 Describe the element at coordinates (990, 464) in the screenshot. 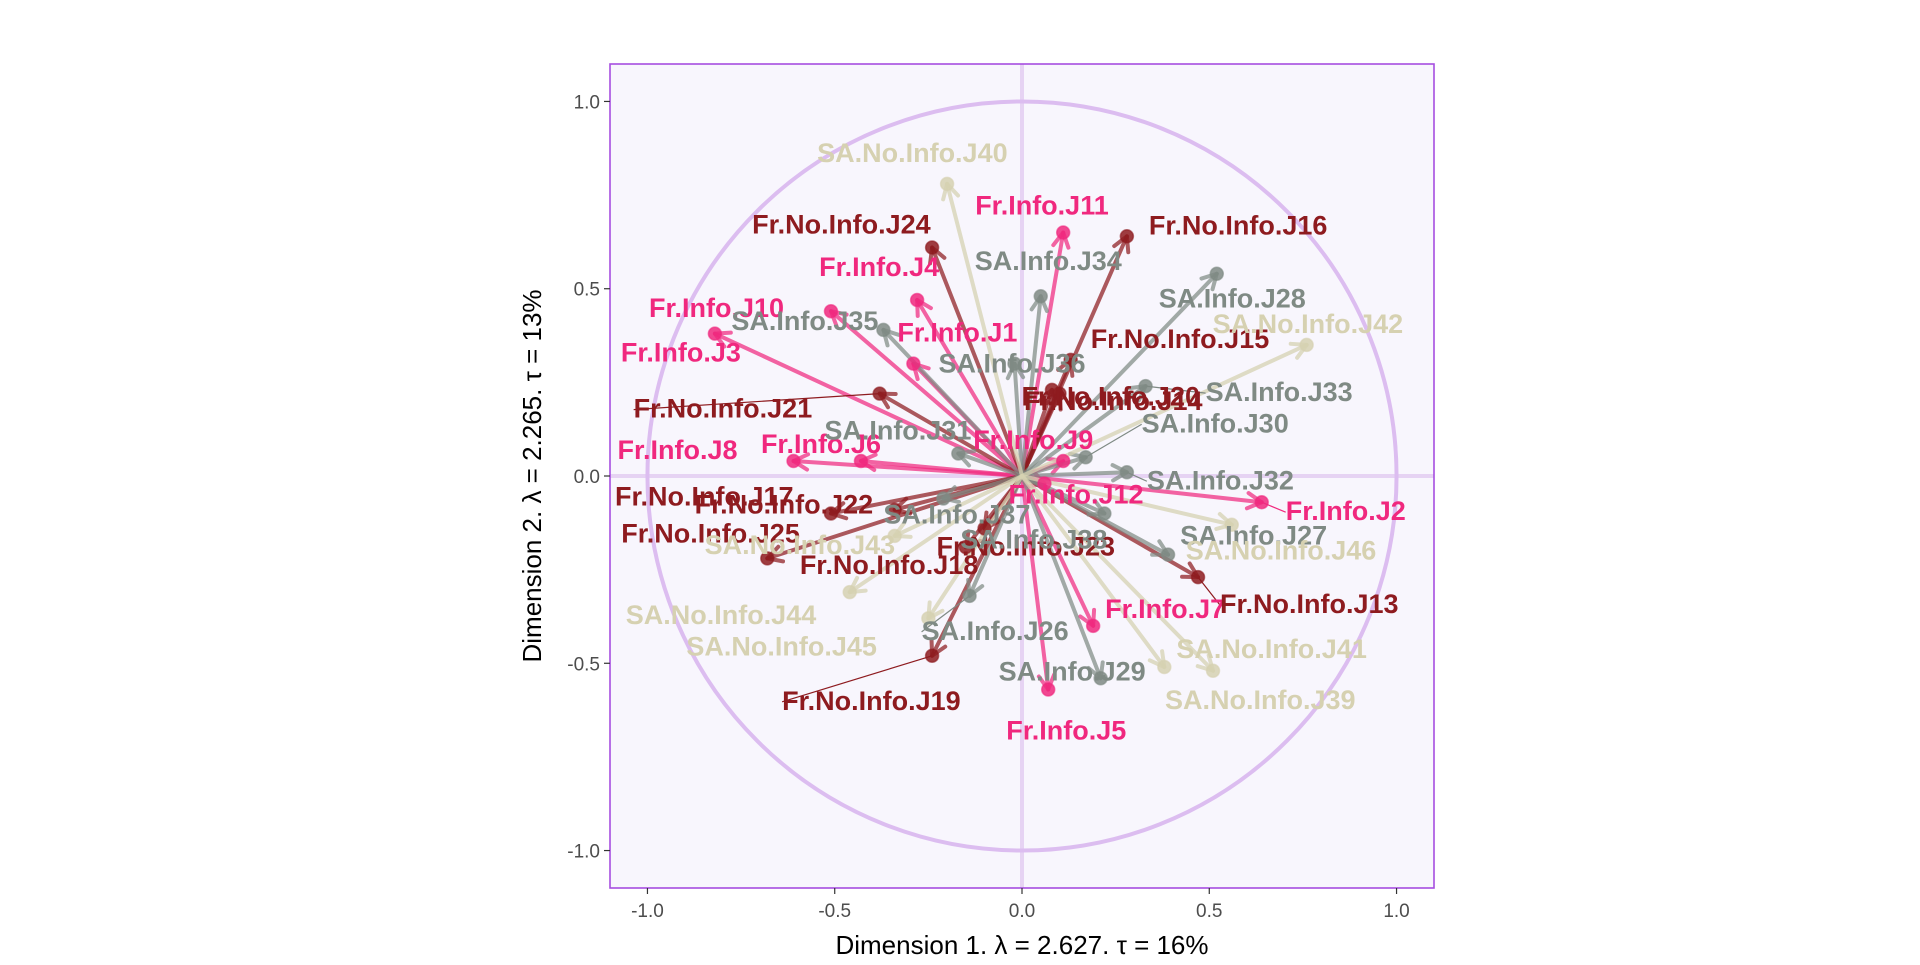

I see `arrow-sa-info-j31` at that location.